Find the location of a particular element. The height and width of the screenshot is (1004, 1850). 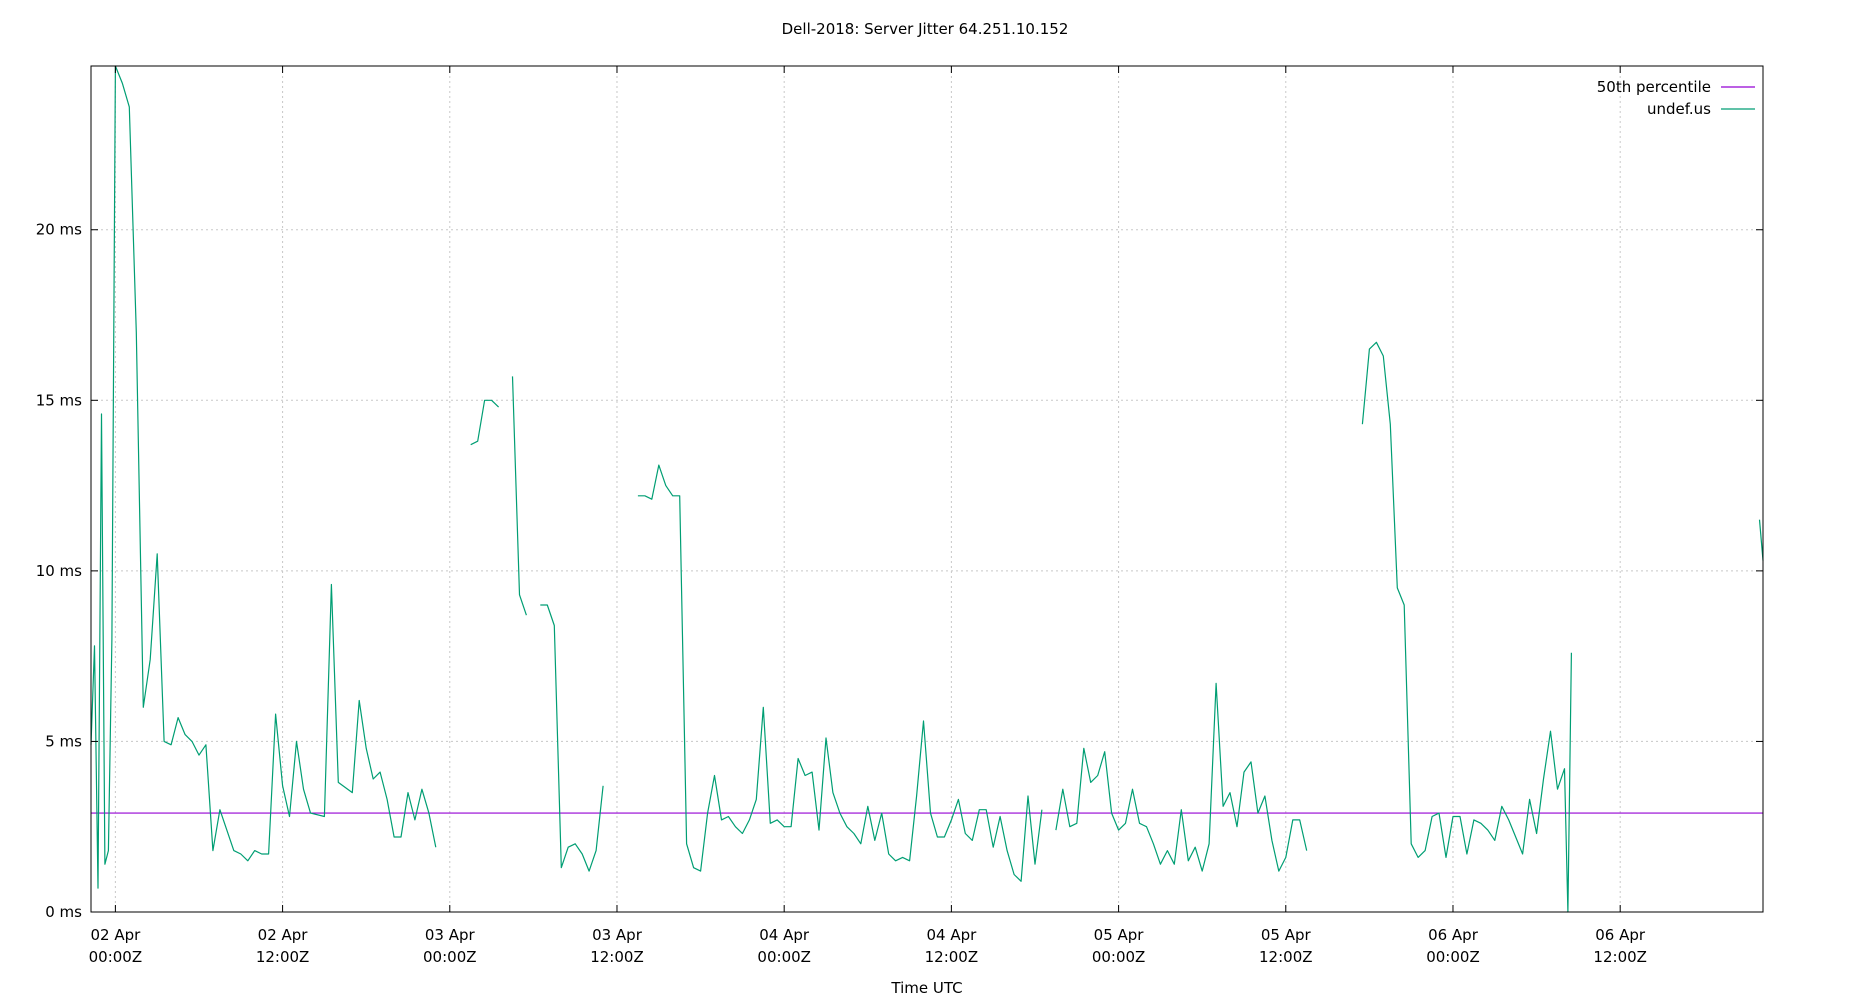

y-tick-label: 20 ms is located at coordinates (59, 230).